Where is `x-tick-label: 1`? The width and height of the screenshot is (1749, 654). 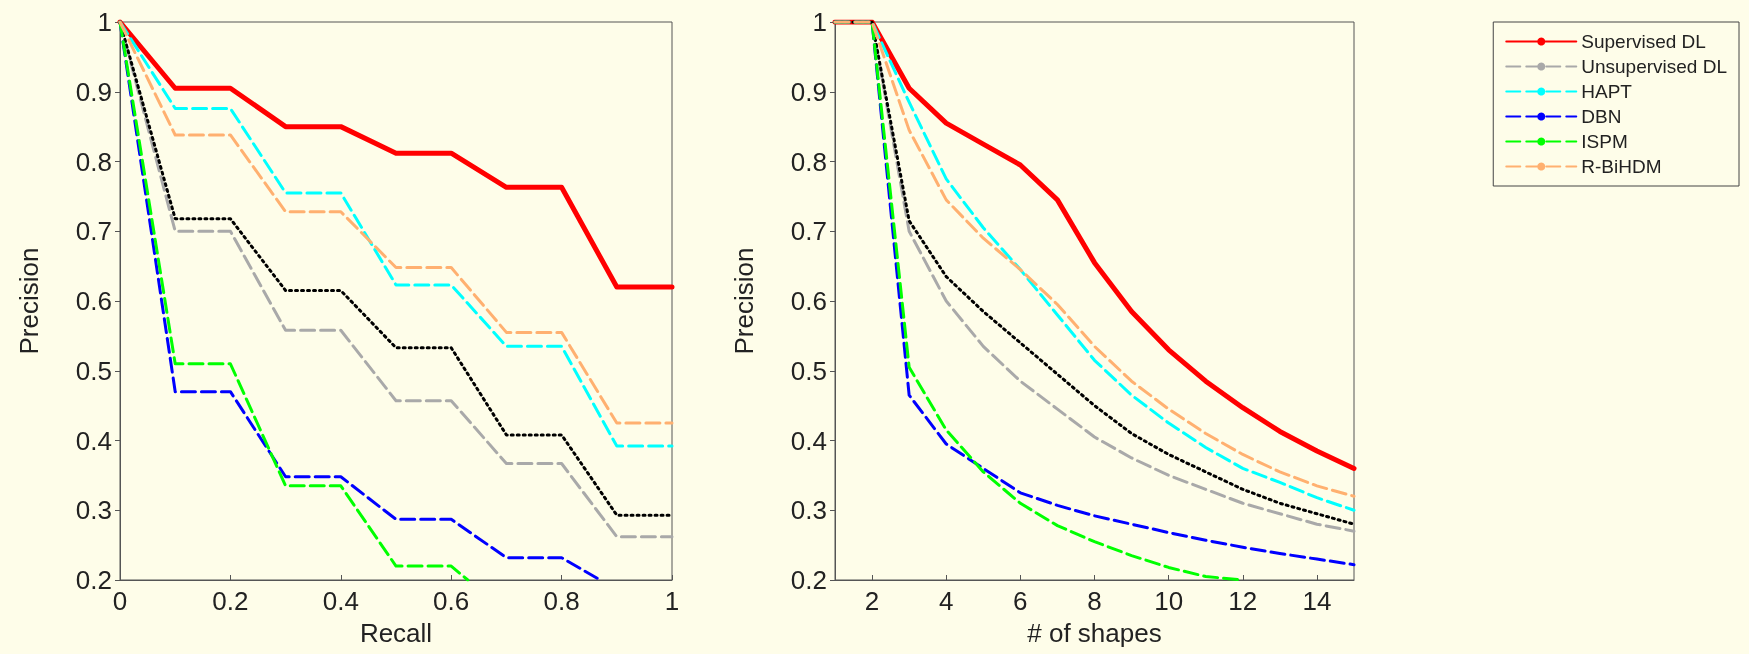
x-tick-label: 1 is located at coordinates (672, 601).